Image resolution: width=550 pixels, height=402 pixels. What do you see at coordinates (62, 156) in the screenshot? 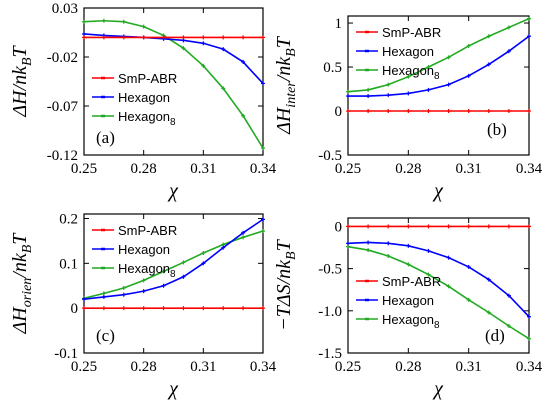
I see `y-tick-label: -0.12` at bounding box center [62, 156].